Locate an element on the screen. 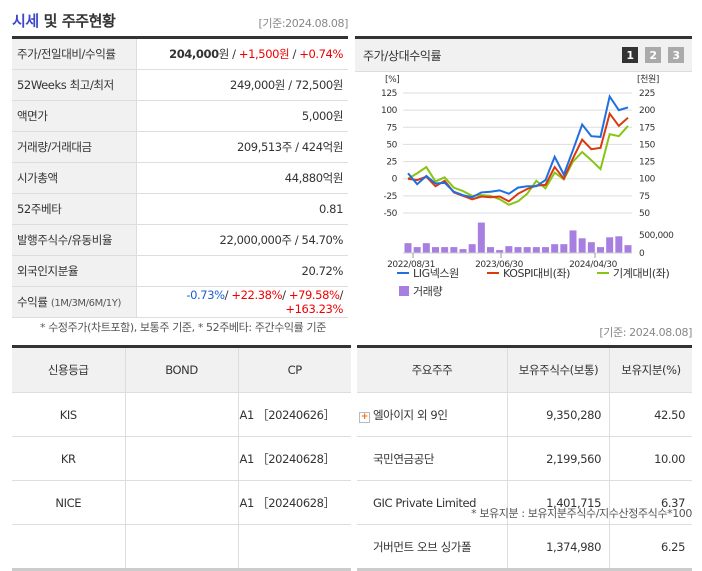 This screenshot has height=571, width=702. credit-cell: NICE is located at coordinates (69, 502).